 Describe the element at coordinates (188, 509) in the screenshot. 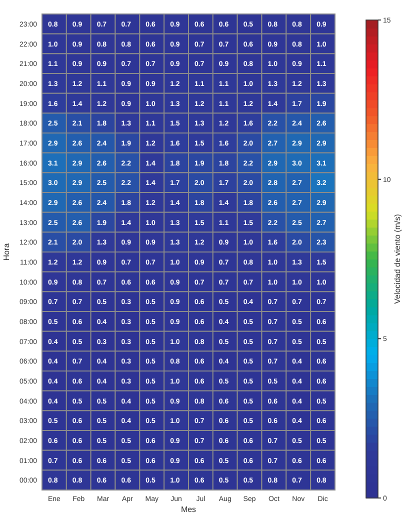

I see `x-axis-title: Mes` at that location.